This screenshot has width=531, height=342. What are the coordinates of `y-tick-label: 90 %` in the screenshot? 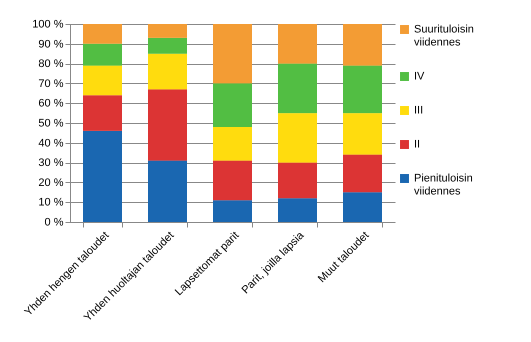 It's located at (51, 44).